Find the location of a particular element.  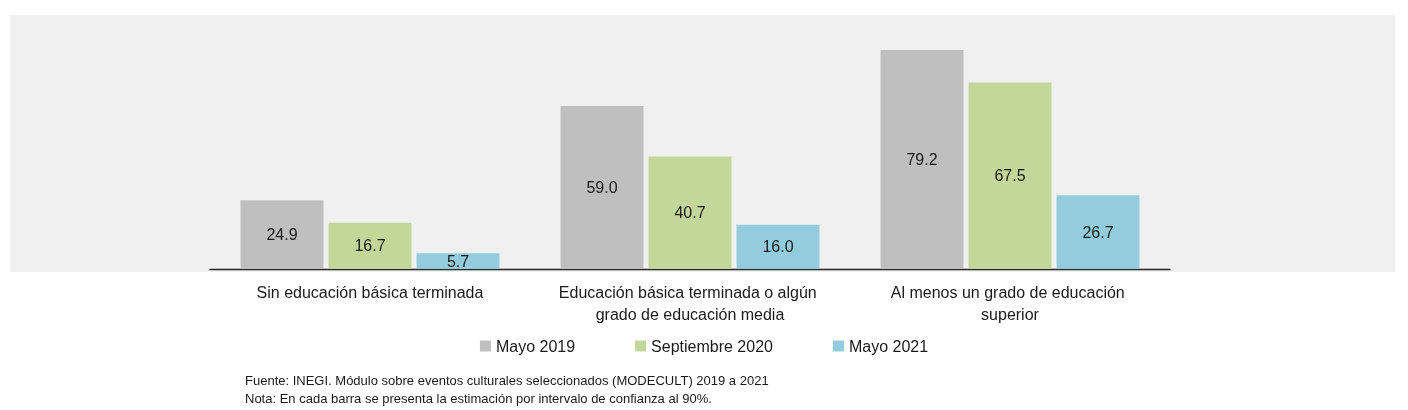

data-label: 40.7 is located at coordinates (690, 213).